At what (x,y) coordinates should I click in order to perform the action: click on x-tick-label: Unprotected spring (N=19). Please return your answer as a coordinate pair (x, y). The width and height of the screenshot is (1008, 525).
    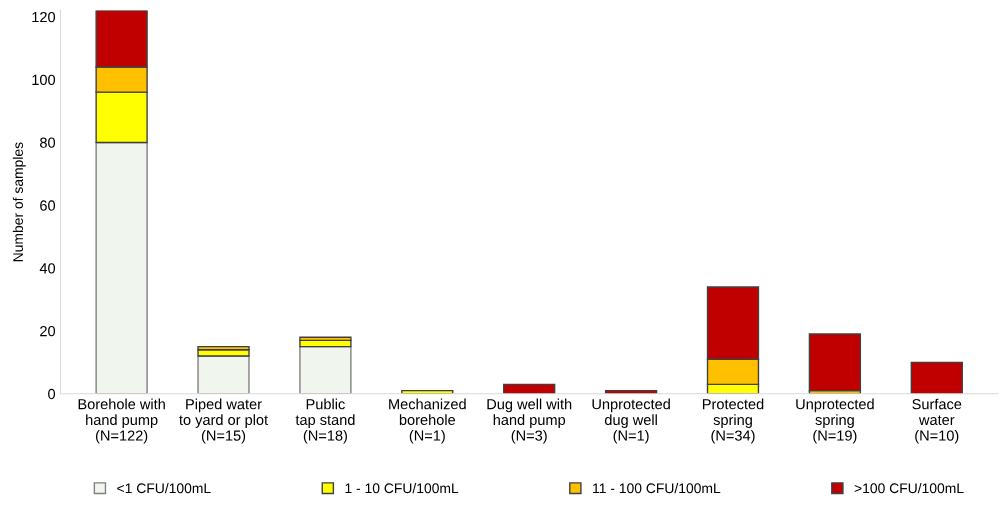
    Looking at the image, I should click on (835, 421).